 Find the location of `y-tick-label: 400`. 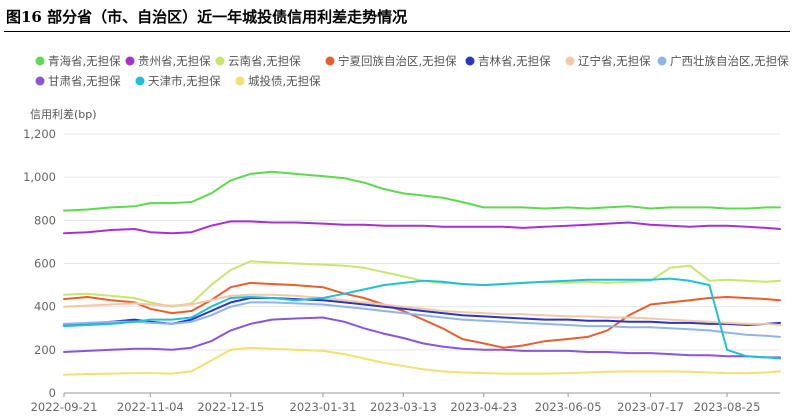

y-tick-label: 400 is located at coordinates (45, 307).